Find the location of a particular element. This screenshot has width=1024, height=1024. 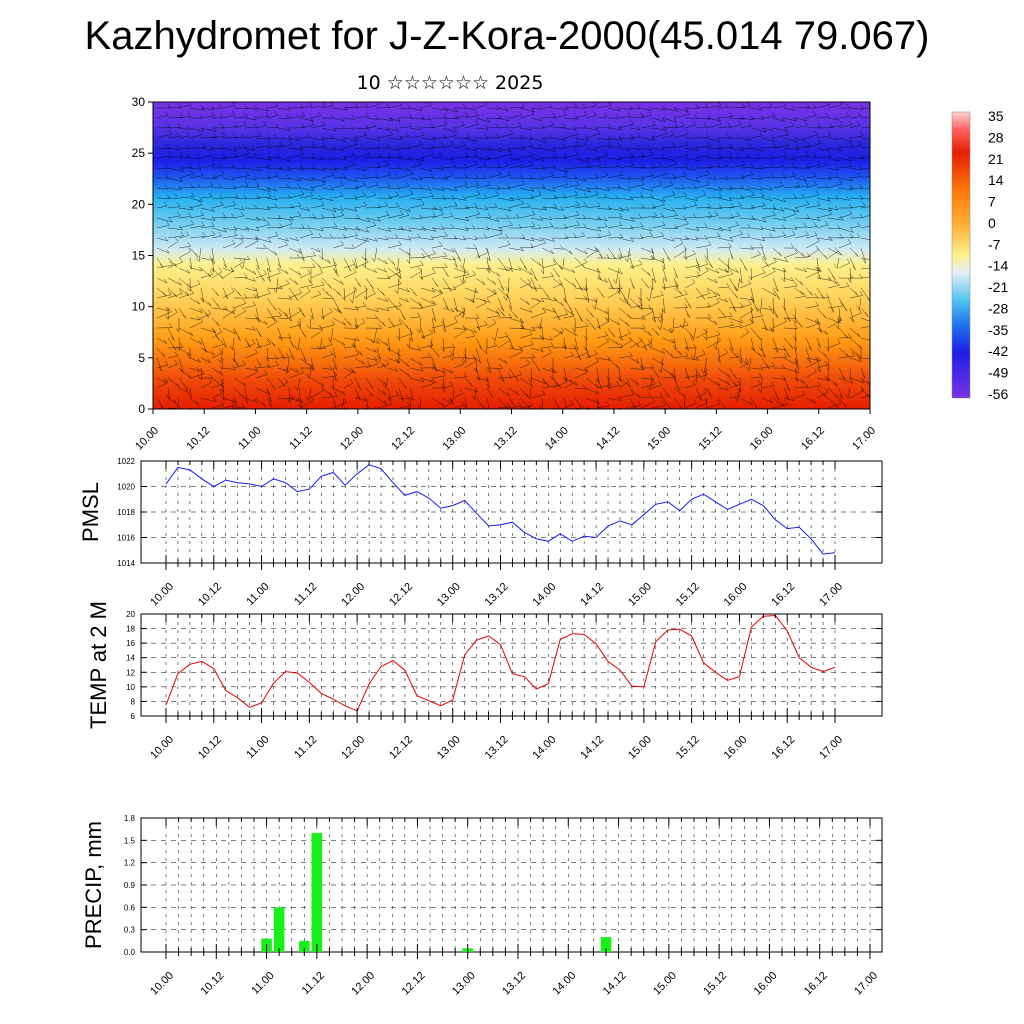

precip-x-tick-label: 12.00 is located at coordinates (363, 984).